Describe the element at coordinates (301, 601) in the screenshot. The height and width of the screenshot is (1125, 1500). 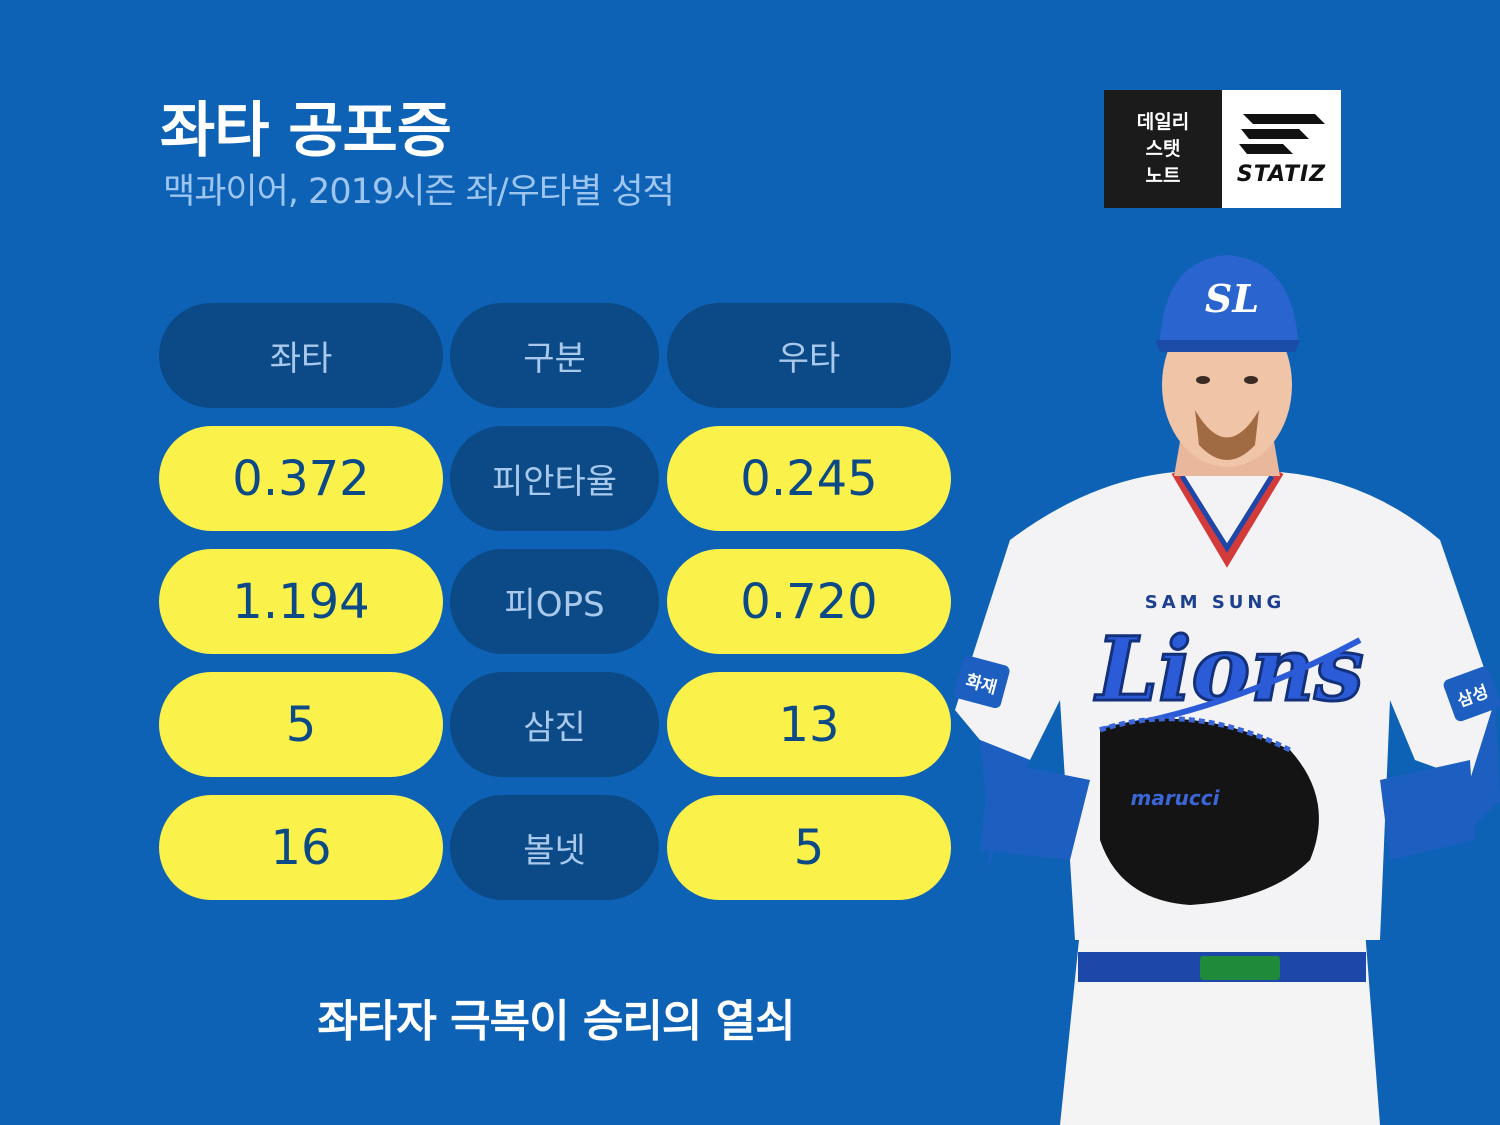
I see `left-value: 1.194` at that location.